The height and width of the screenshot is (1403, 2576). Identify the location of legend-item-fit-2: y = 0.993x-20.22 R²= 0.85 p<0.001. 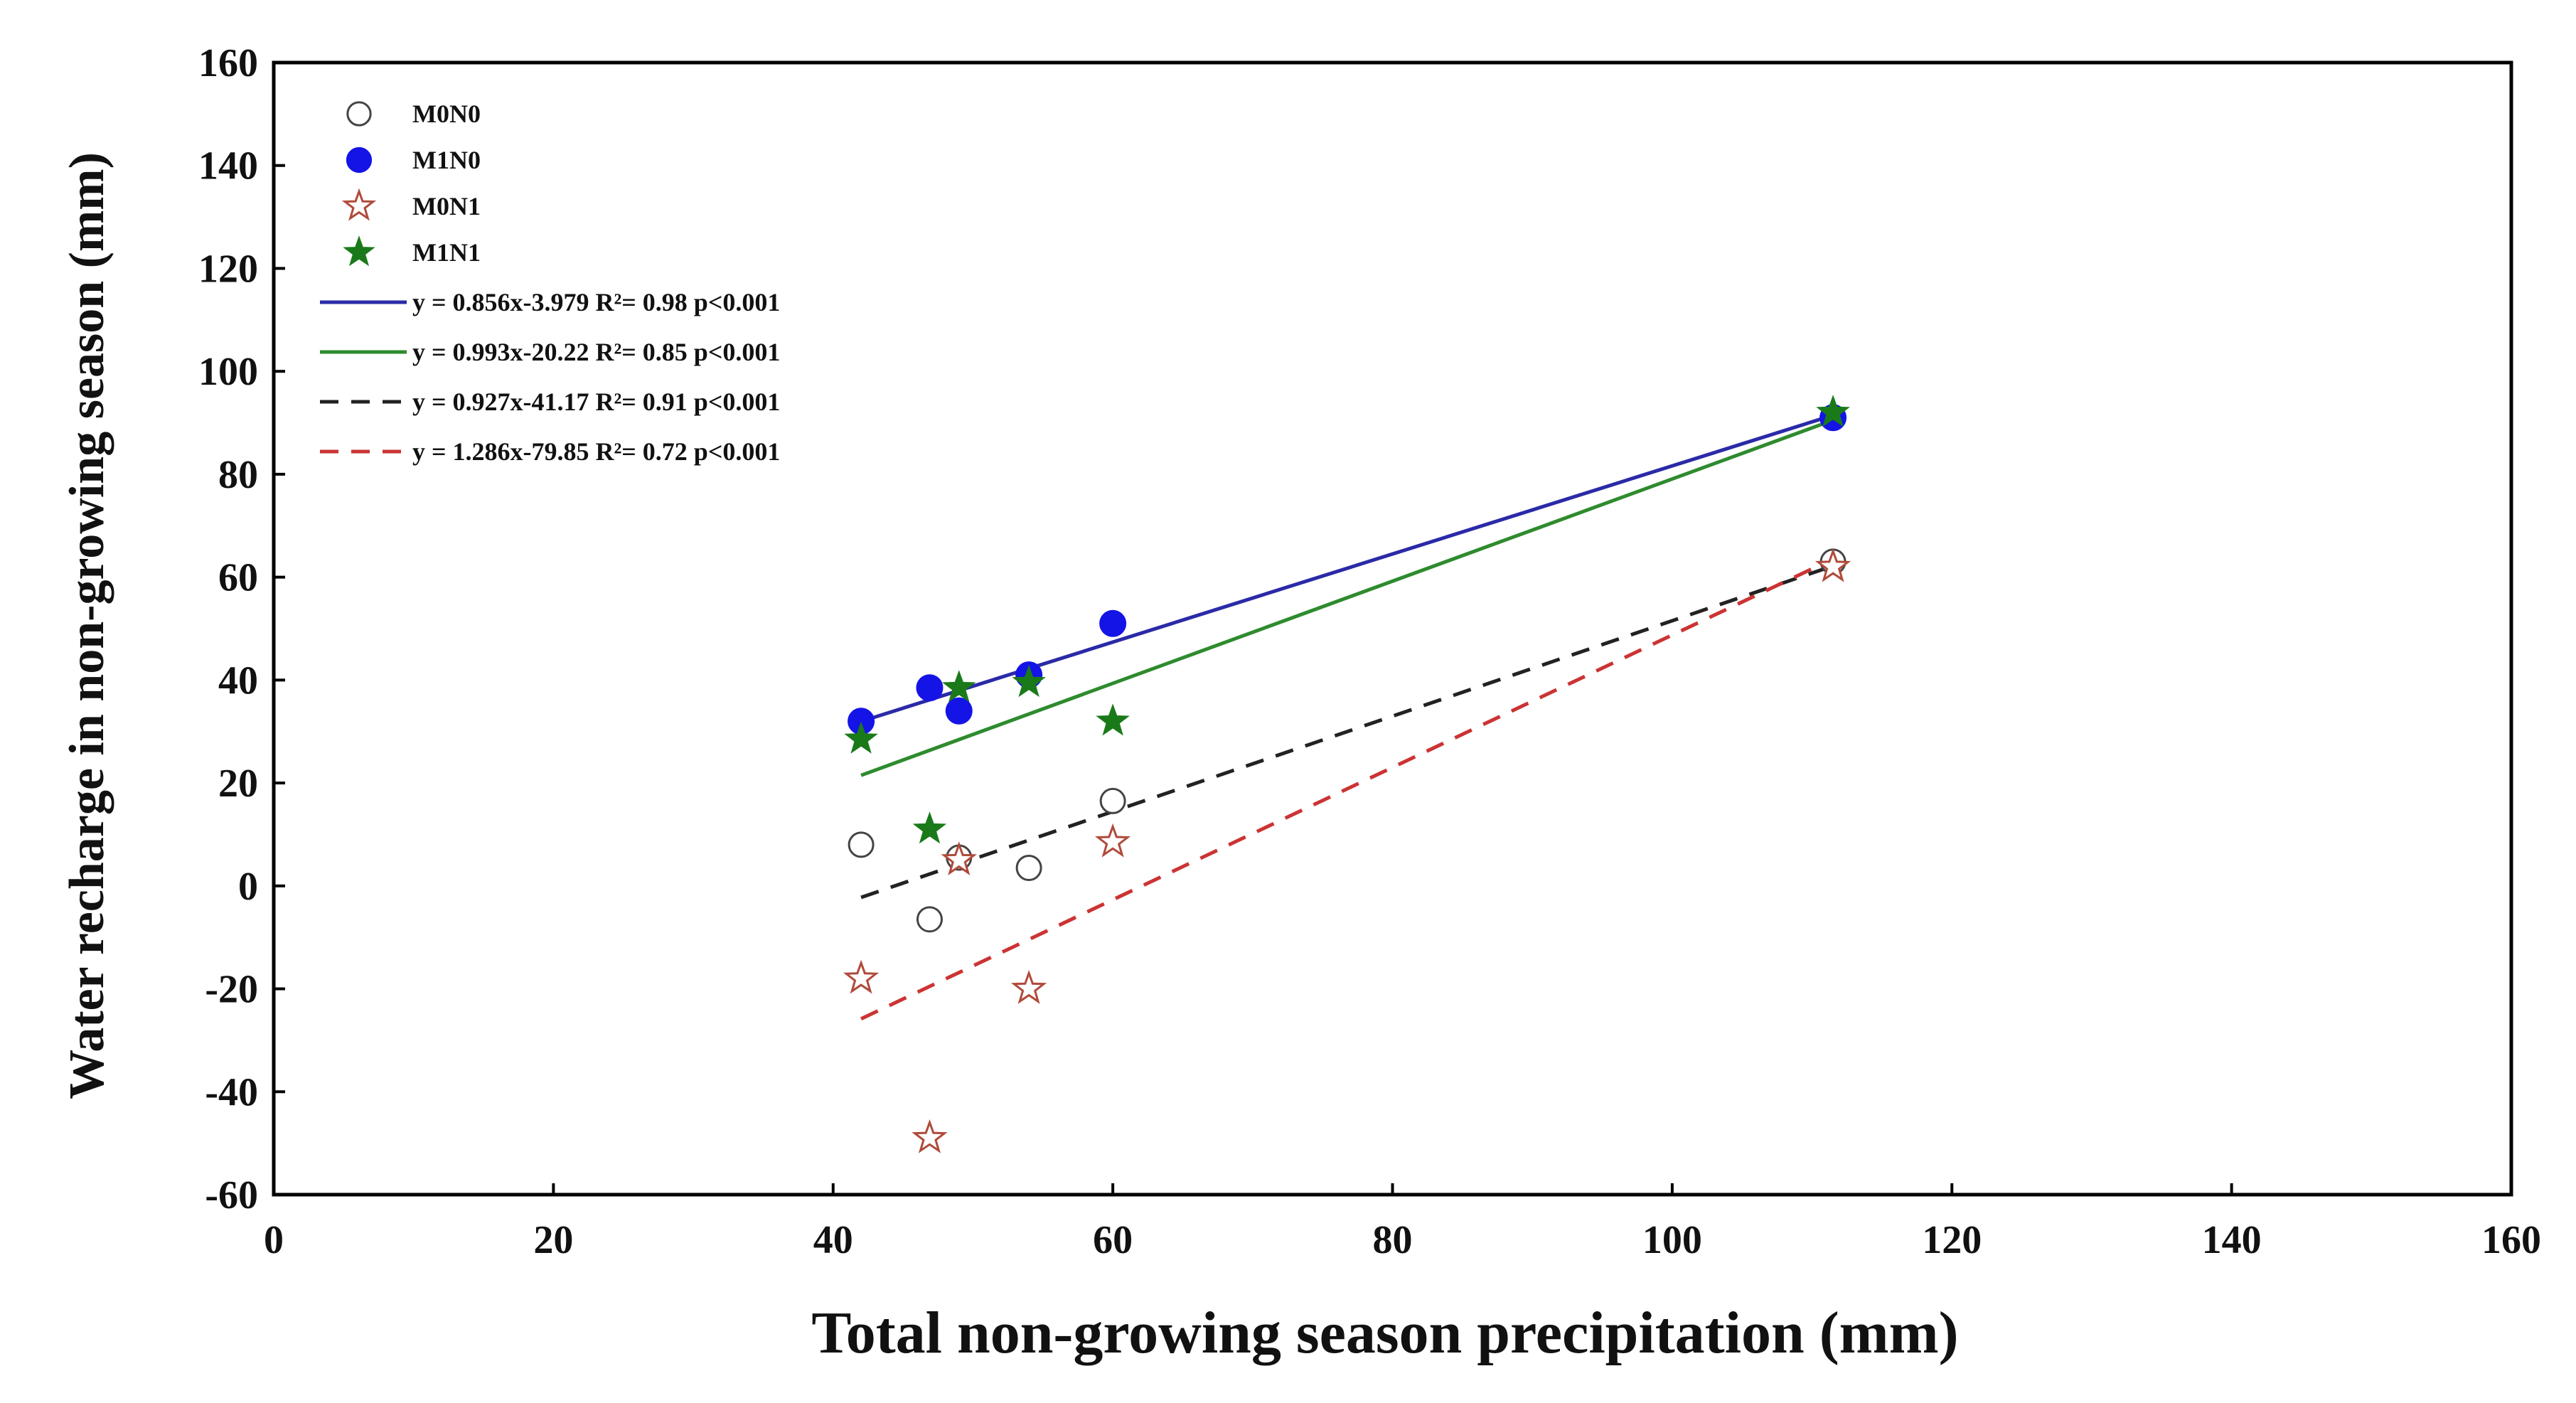
(550, 352).